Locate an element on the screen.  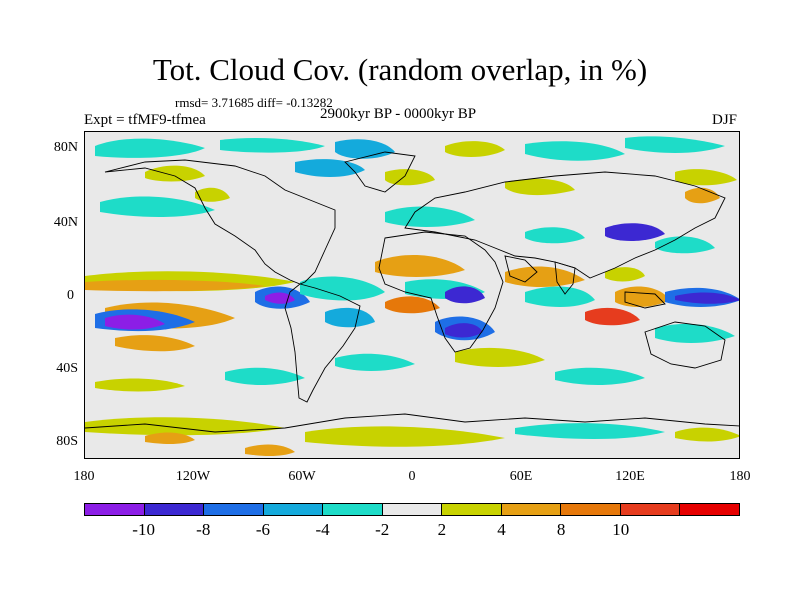
tropical-anomalies is located at coordinates (412, 303).